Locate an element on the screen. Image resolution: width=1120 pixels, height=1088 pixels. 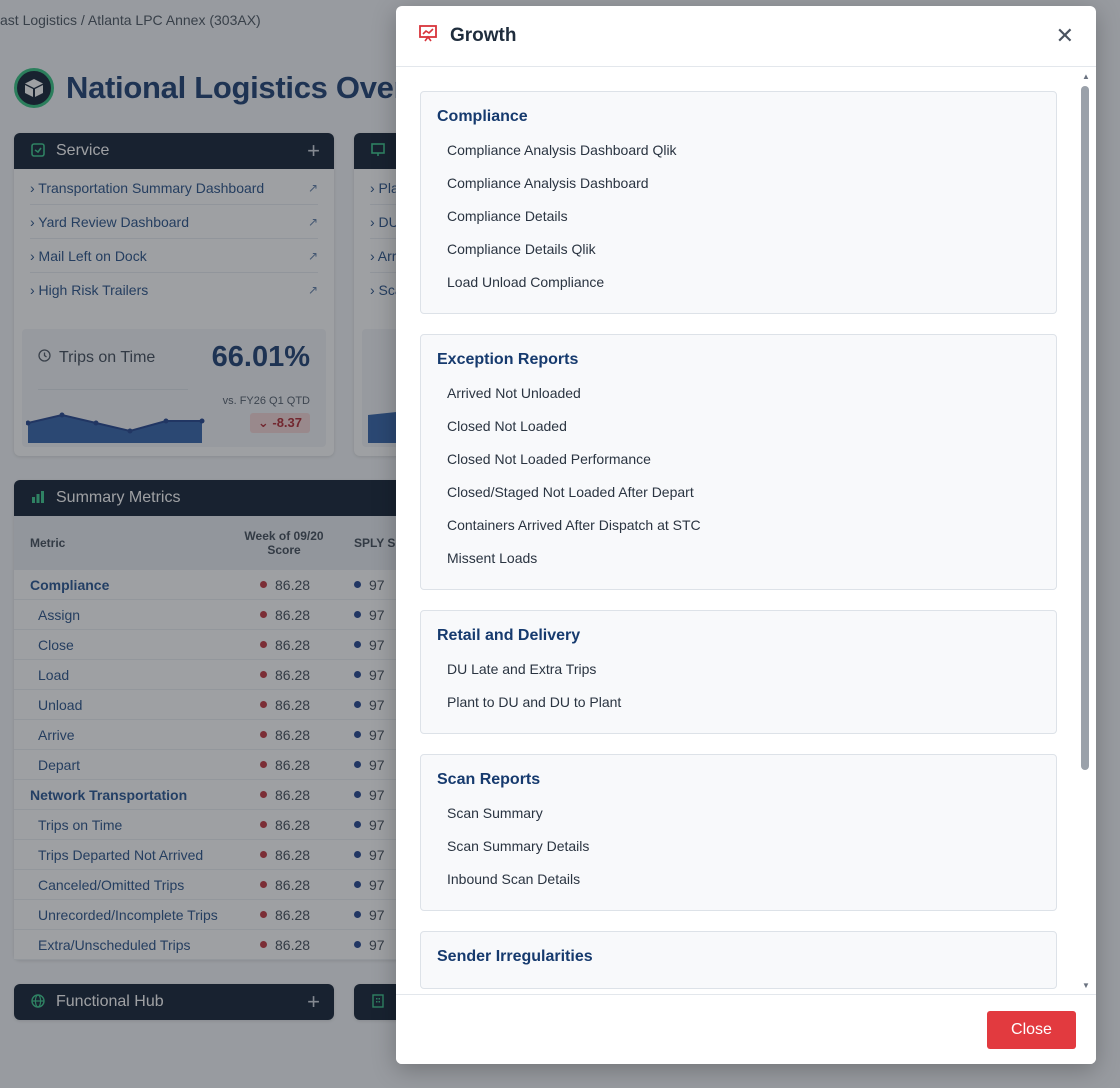
report-link: Inbound Scan Details is located at coordinates (514, 879).